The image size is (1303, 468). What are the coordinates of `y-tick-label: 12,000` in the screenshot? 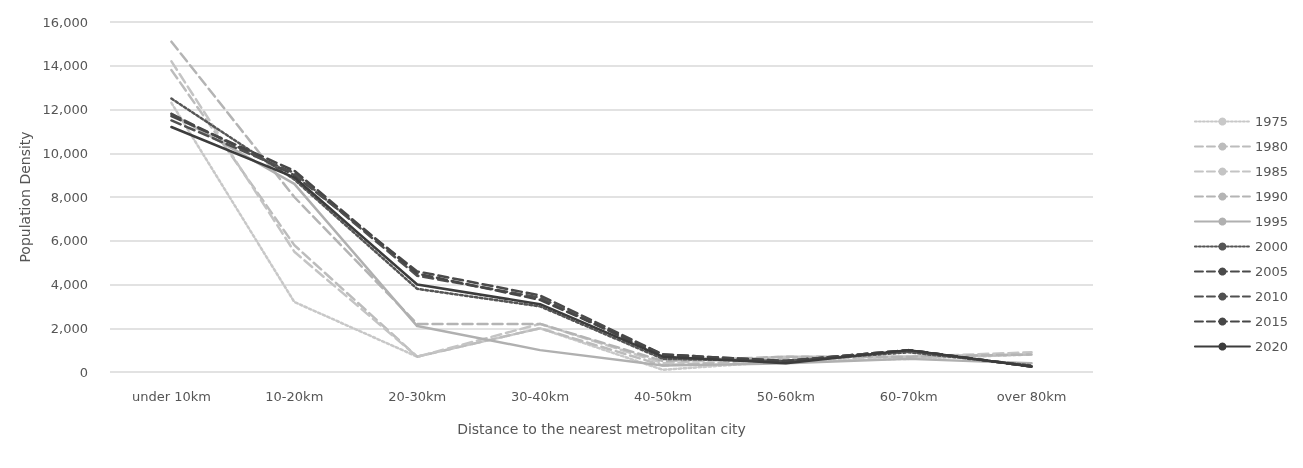 It's located at (65, 109).